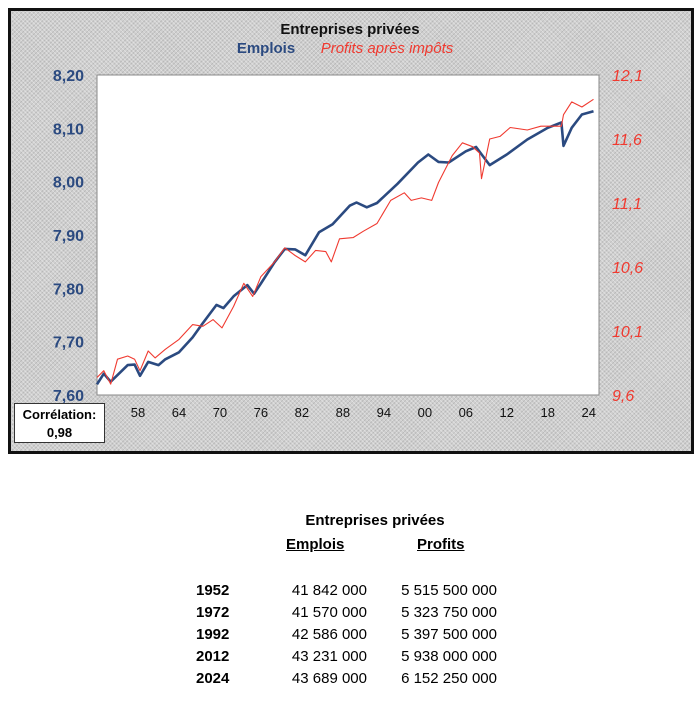 The image size is (700, 704). Describe the element at coordinates (179, 412) in the screenshot. I see `x-tick-label: 64` at that location.